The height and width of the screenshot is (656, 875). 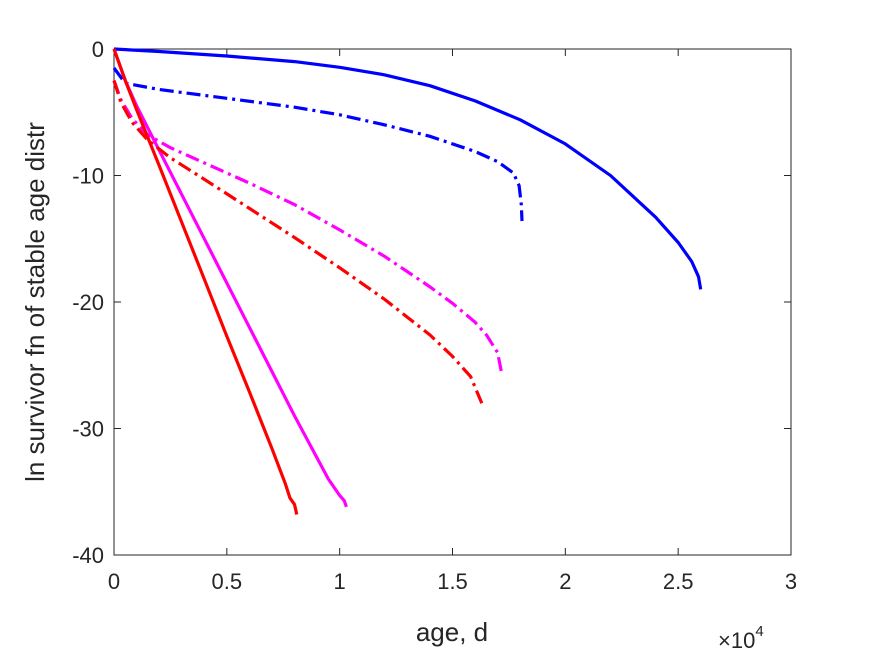 What do you see at coordinates (88, 176) in the screenshot?
I see `y-tick-label: -10` at bounding box center [88, 176].